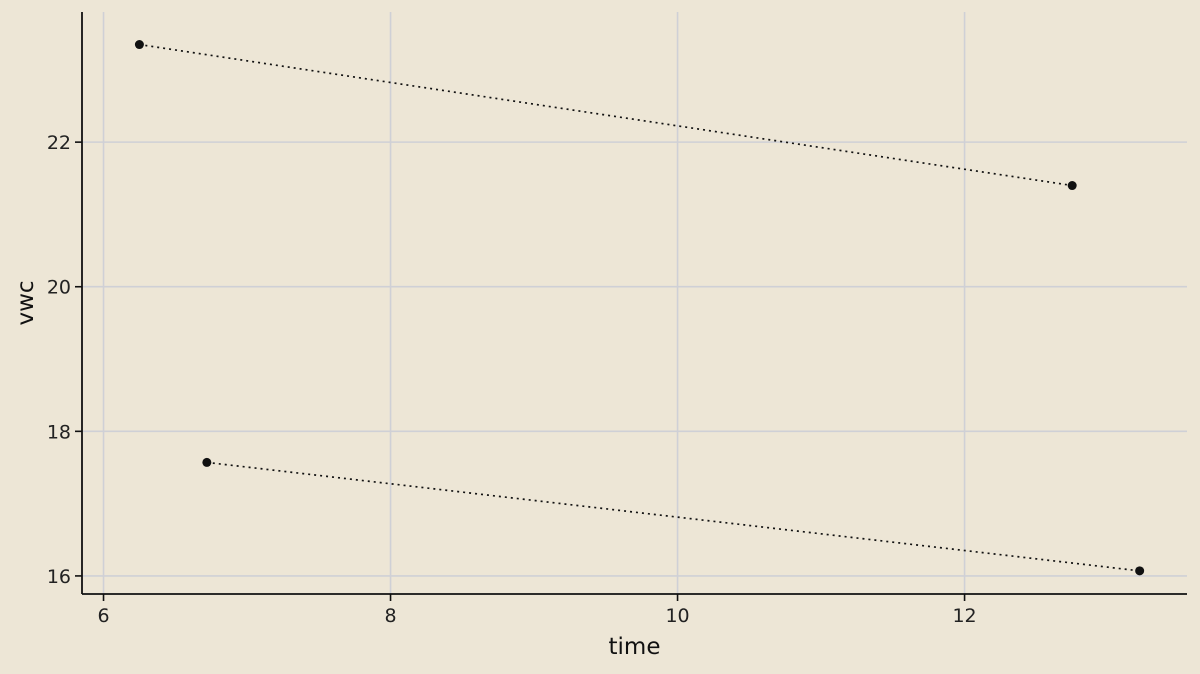  I want to click on y-tick-label-1: 18, so click(59, 432).